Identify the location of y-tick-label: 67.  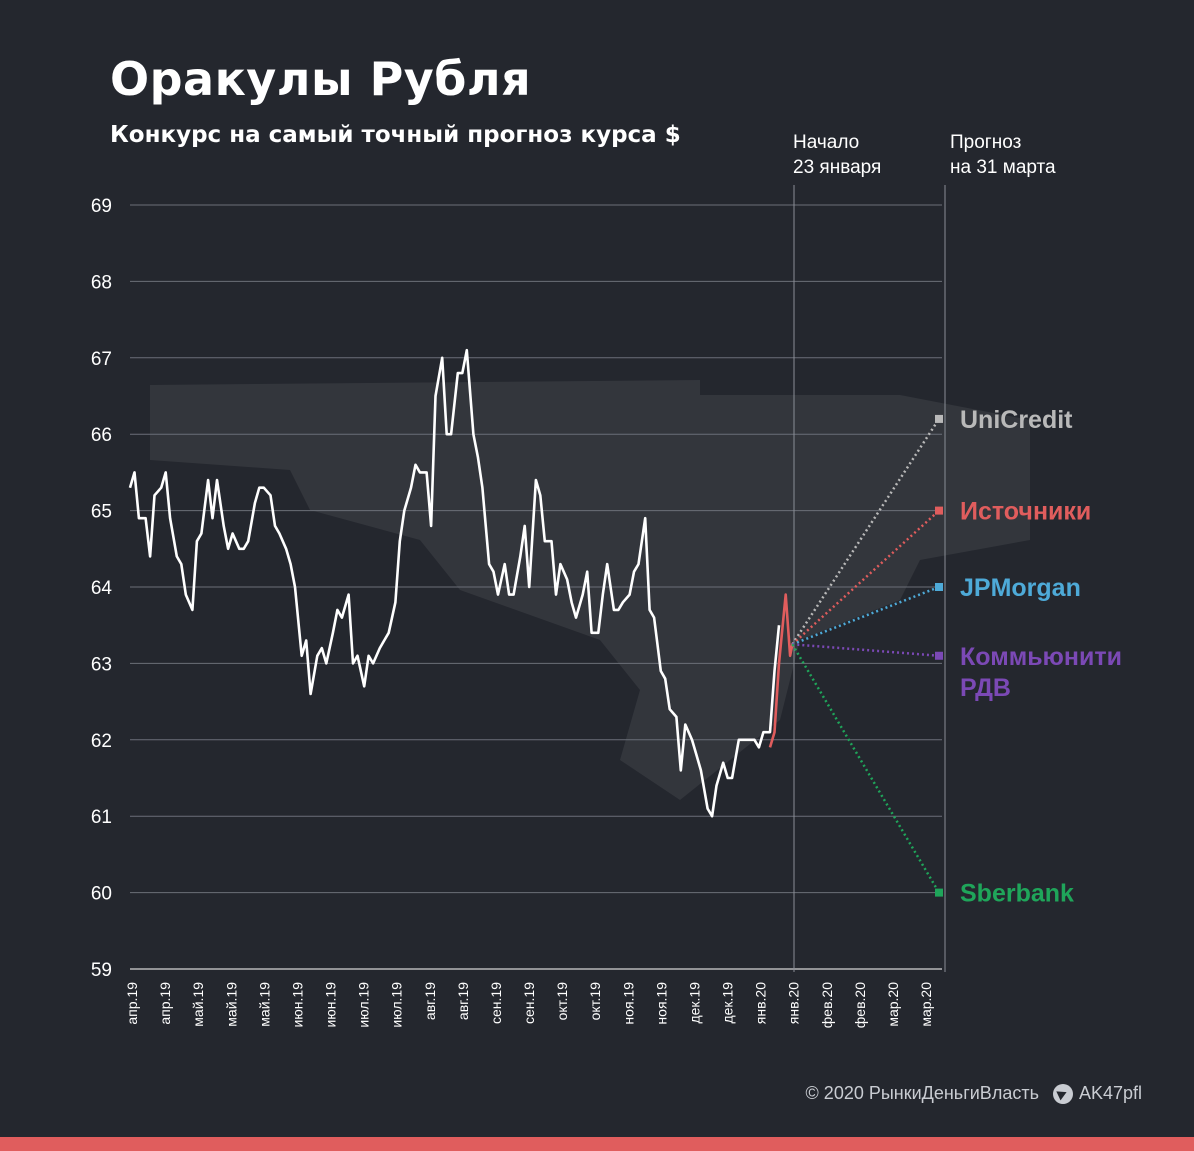
(101, 359).